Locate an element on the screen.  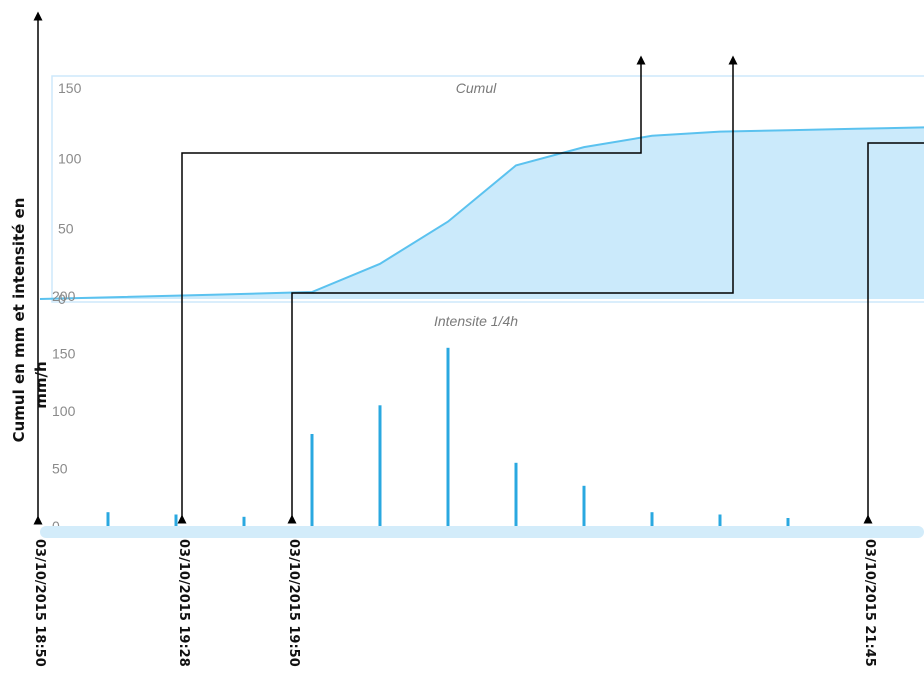
intensity-y-tick-150: 150 is located at coordinates (64, 354).